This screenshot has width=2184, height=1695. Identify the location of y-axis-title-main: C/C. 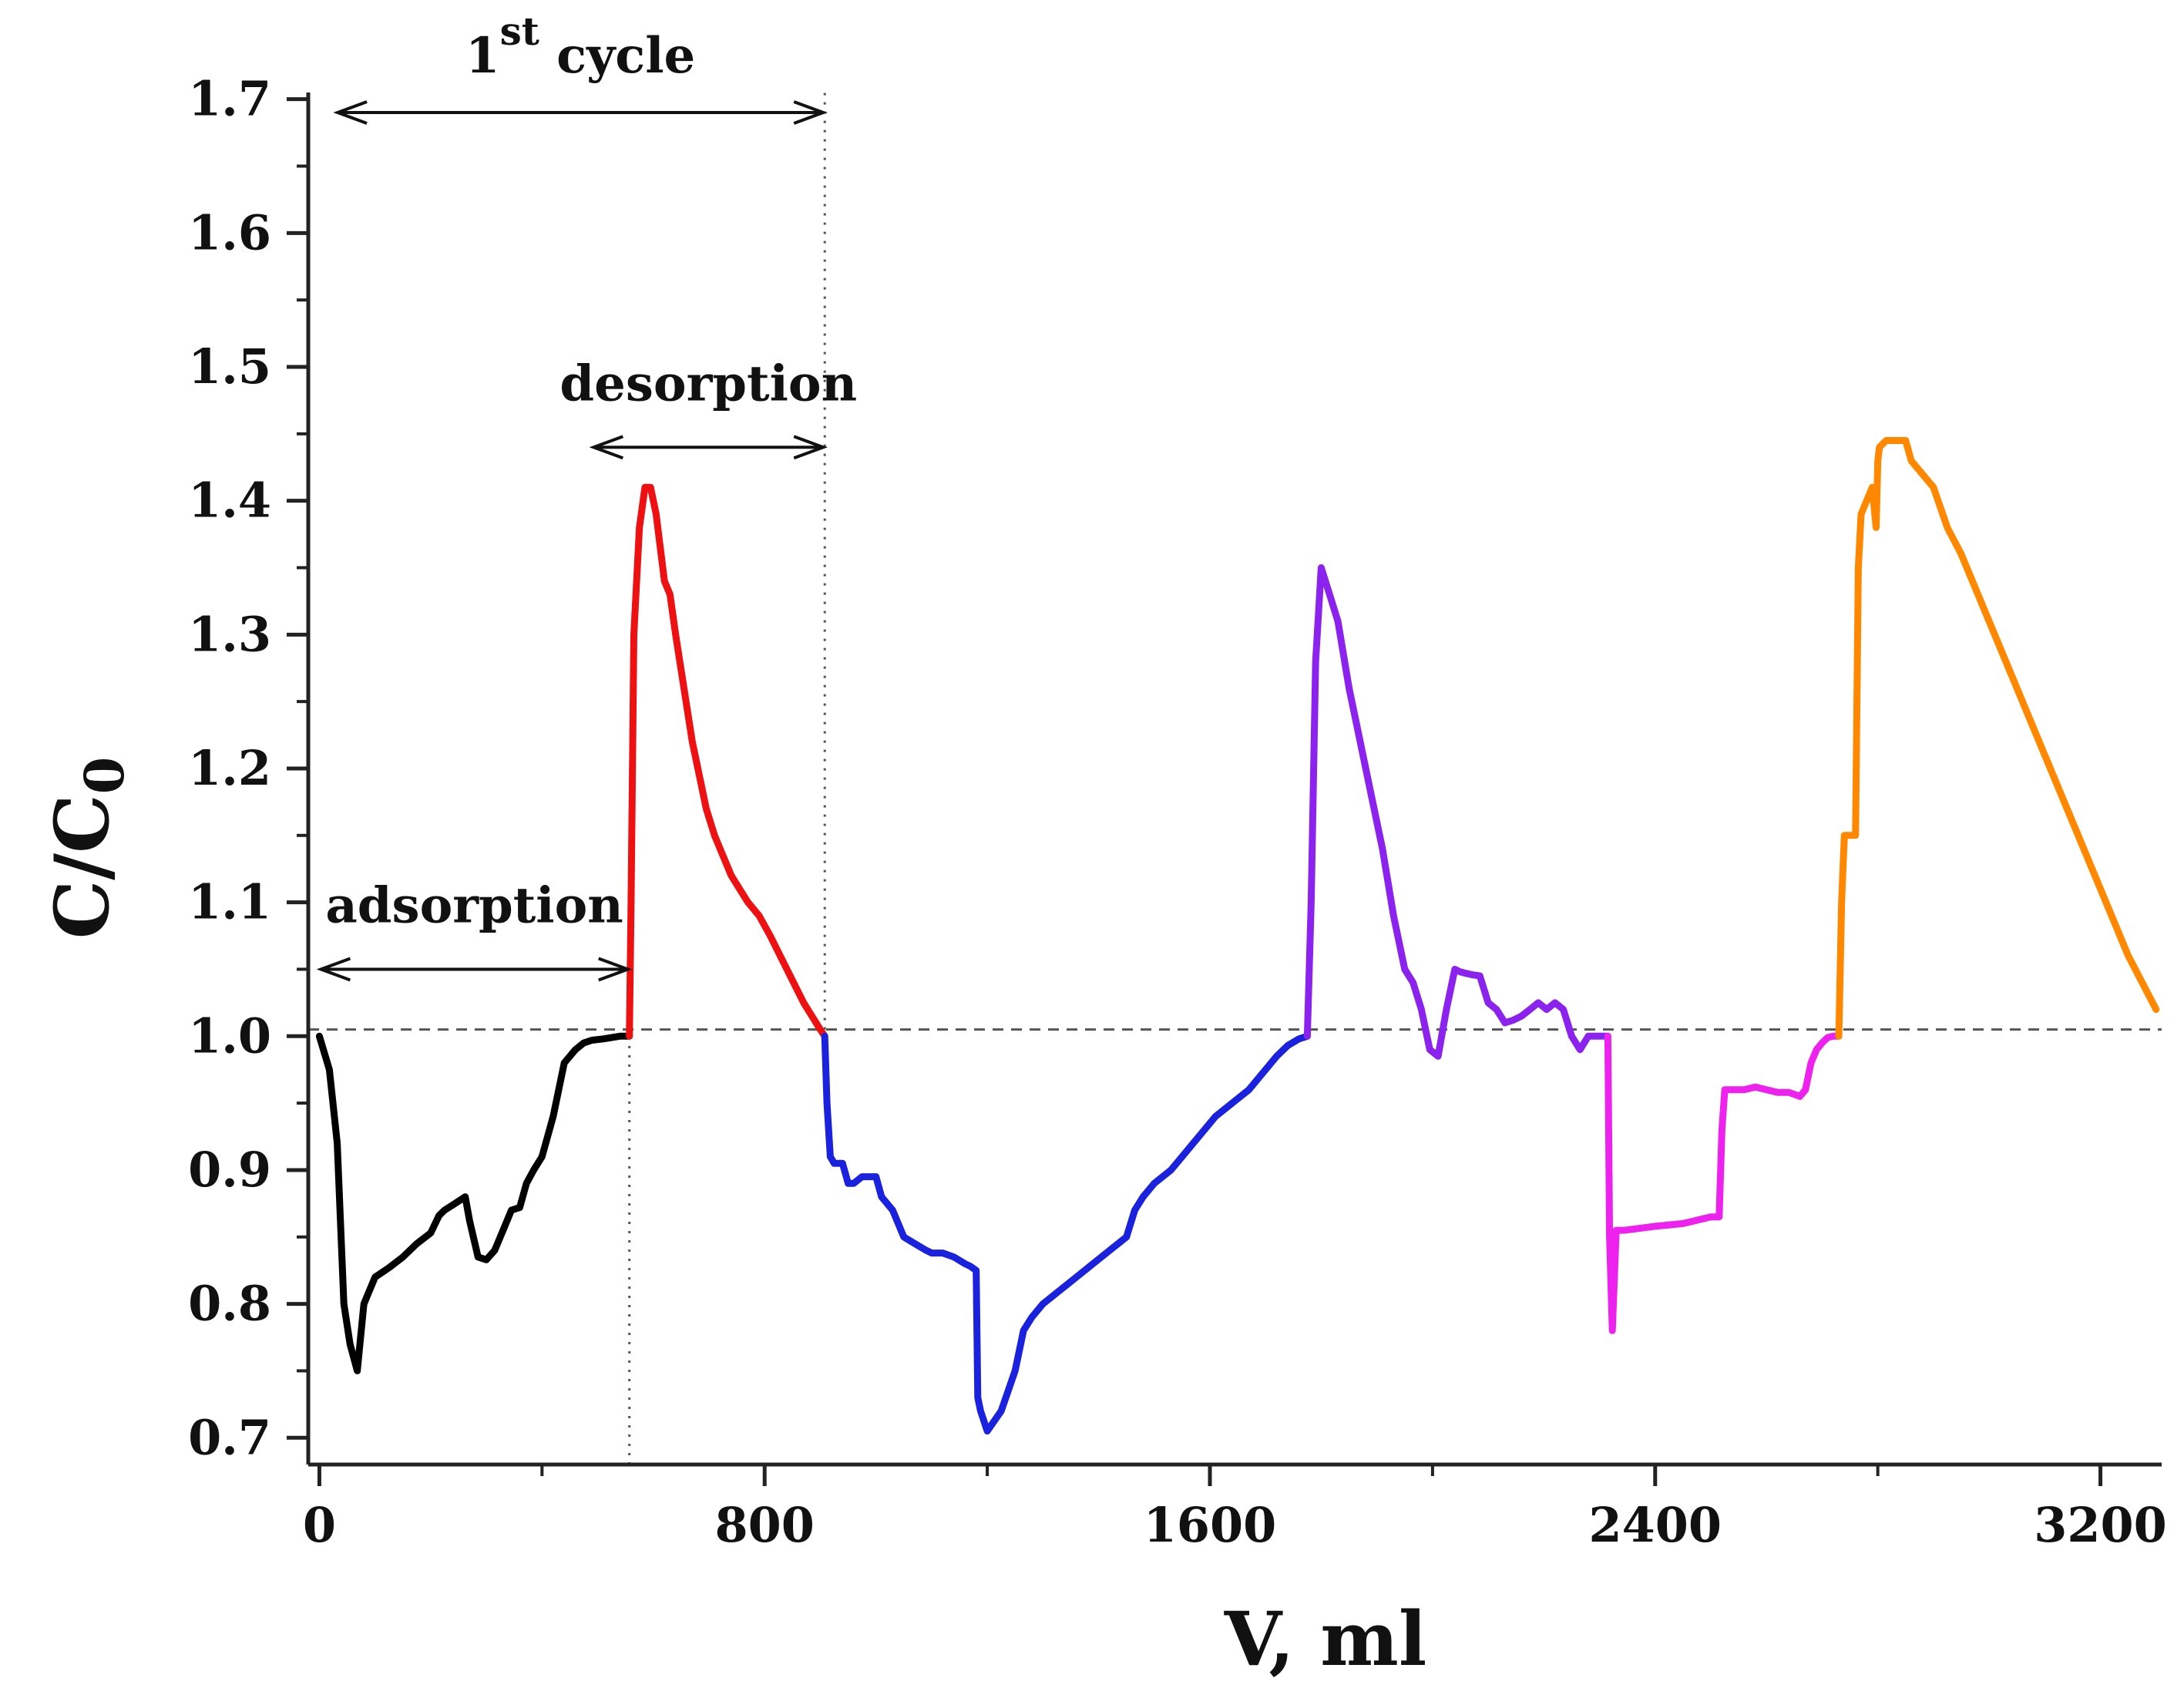
(82, 866).